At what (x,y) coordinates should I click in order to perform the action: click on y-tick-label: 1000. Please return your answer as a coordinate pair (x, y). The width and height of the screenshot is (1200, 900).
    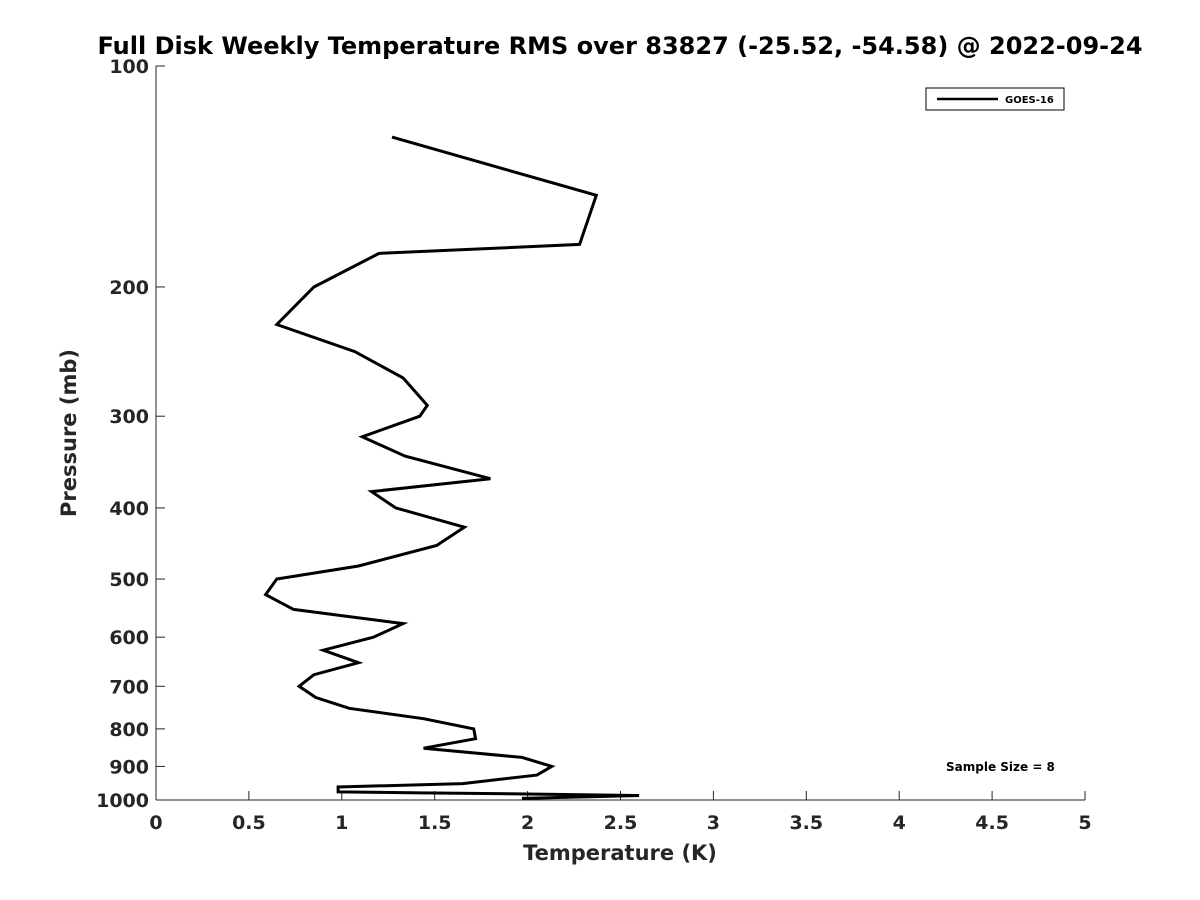
    Looking at the image, I should click on (122, 801).